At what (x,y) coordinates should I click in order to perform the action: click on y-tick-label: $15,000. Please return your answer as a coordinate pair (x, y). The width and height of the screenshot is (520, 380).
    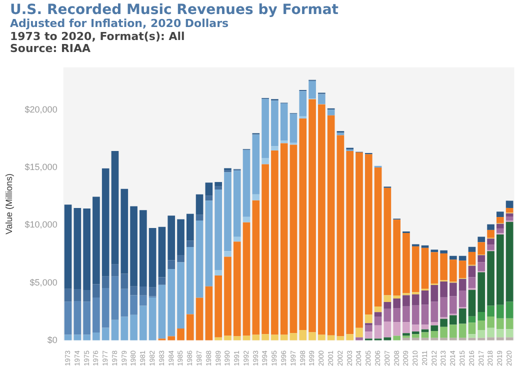
    Looking at the image, I should click on (41, 167).